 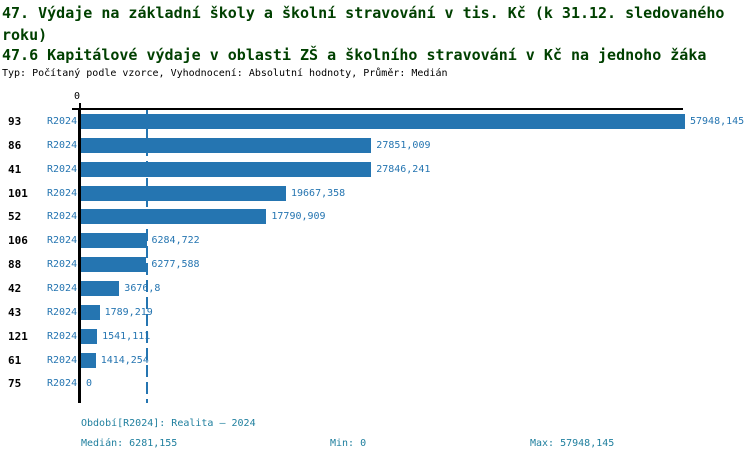 I want to click on zero-tick-label: 0, so click(x=77, y=96).